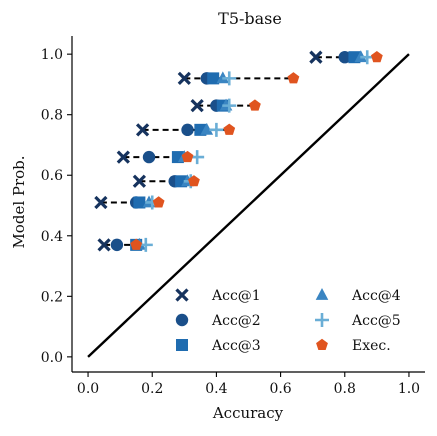 The width and height of the screenshot is (437, 436). I want to click on x-tick-label: 0.2, so click(152, 389).